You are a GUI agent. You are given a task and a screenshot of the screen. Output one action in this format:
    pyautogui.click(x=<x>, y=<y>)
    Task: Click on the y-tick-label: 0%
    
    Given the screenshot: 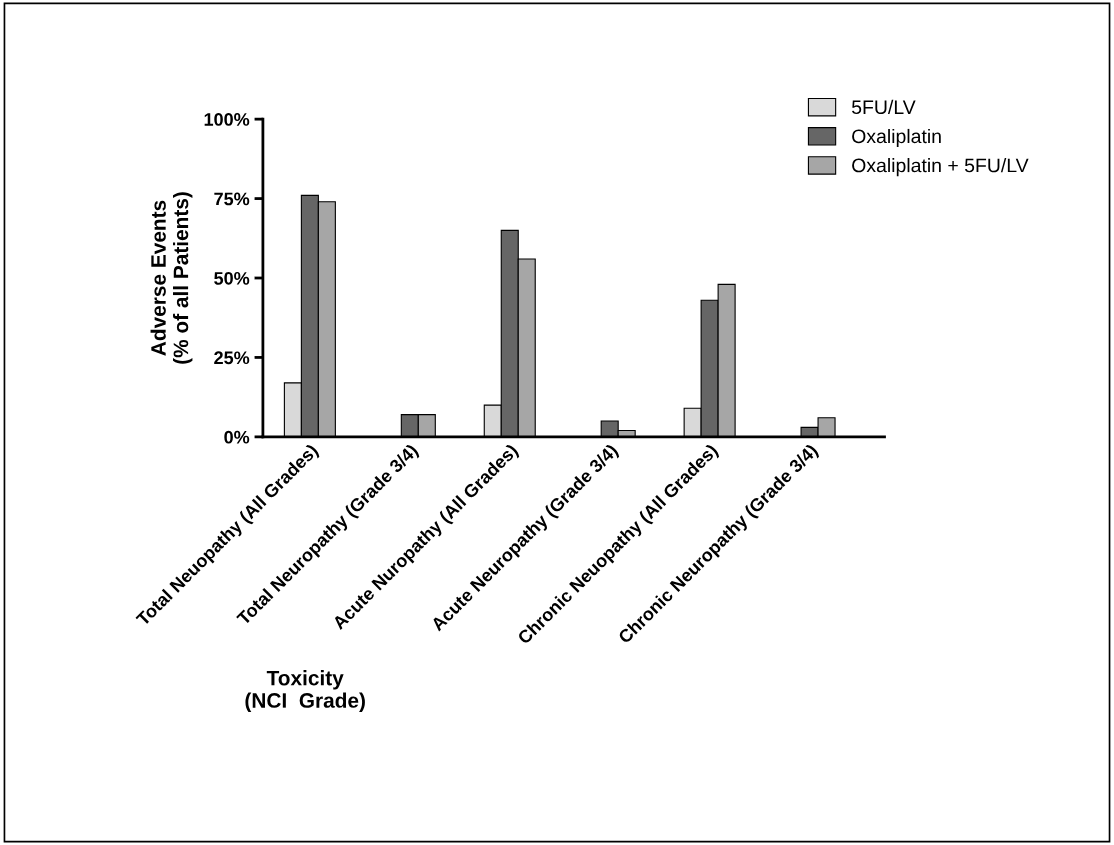 What is the action you would take?
    pyautogui.click(x=237, y=437)
    